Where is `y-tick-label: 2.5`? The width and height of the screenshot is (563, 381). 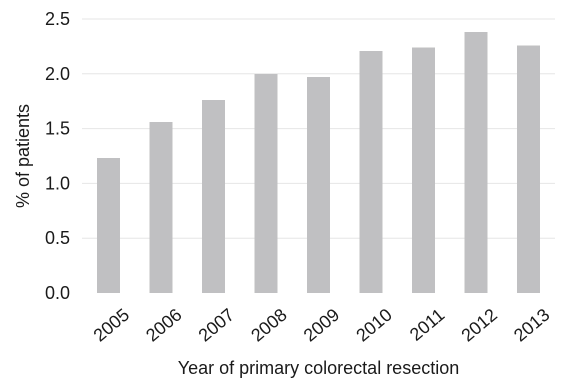 y-tick-label: 2.5 is located at coordinates (57, 19).